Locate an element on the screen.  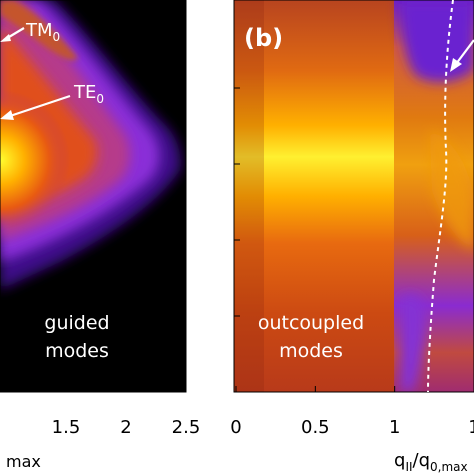
right-region-label-line1: outcoupled is located at coordinates (311, 323).